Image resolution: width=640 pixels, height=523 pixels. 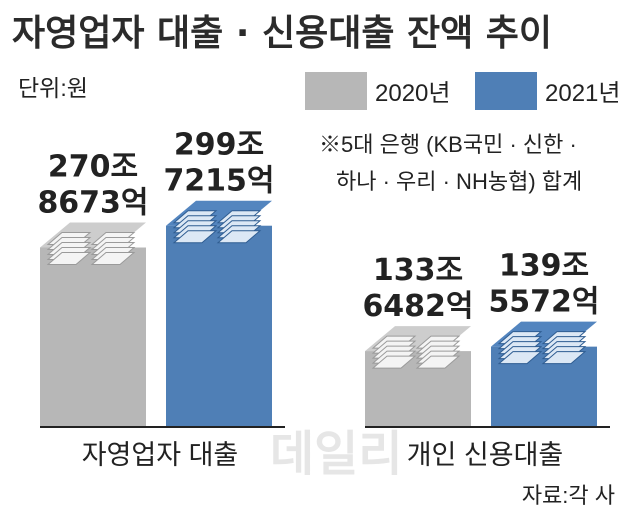 I want to click on value-label: 299조, so click(x=219, y=145).